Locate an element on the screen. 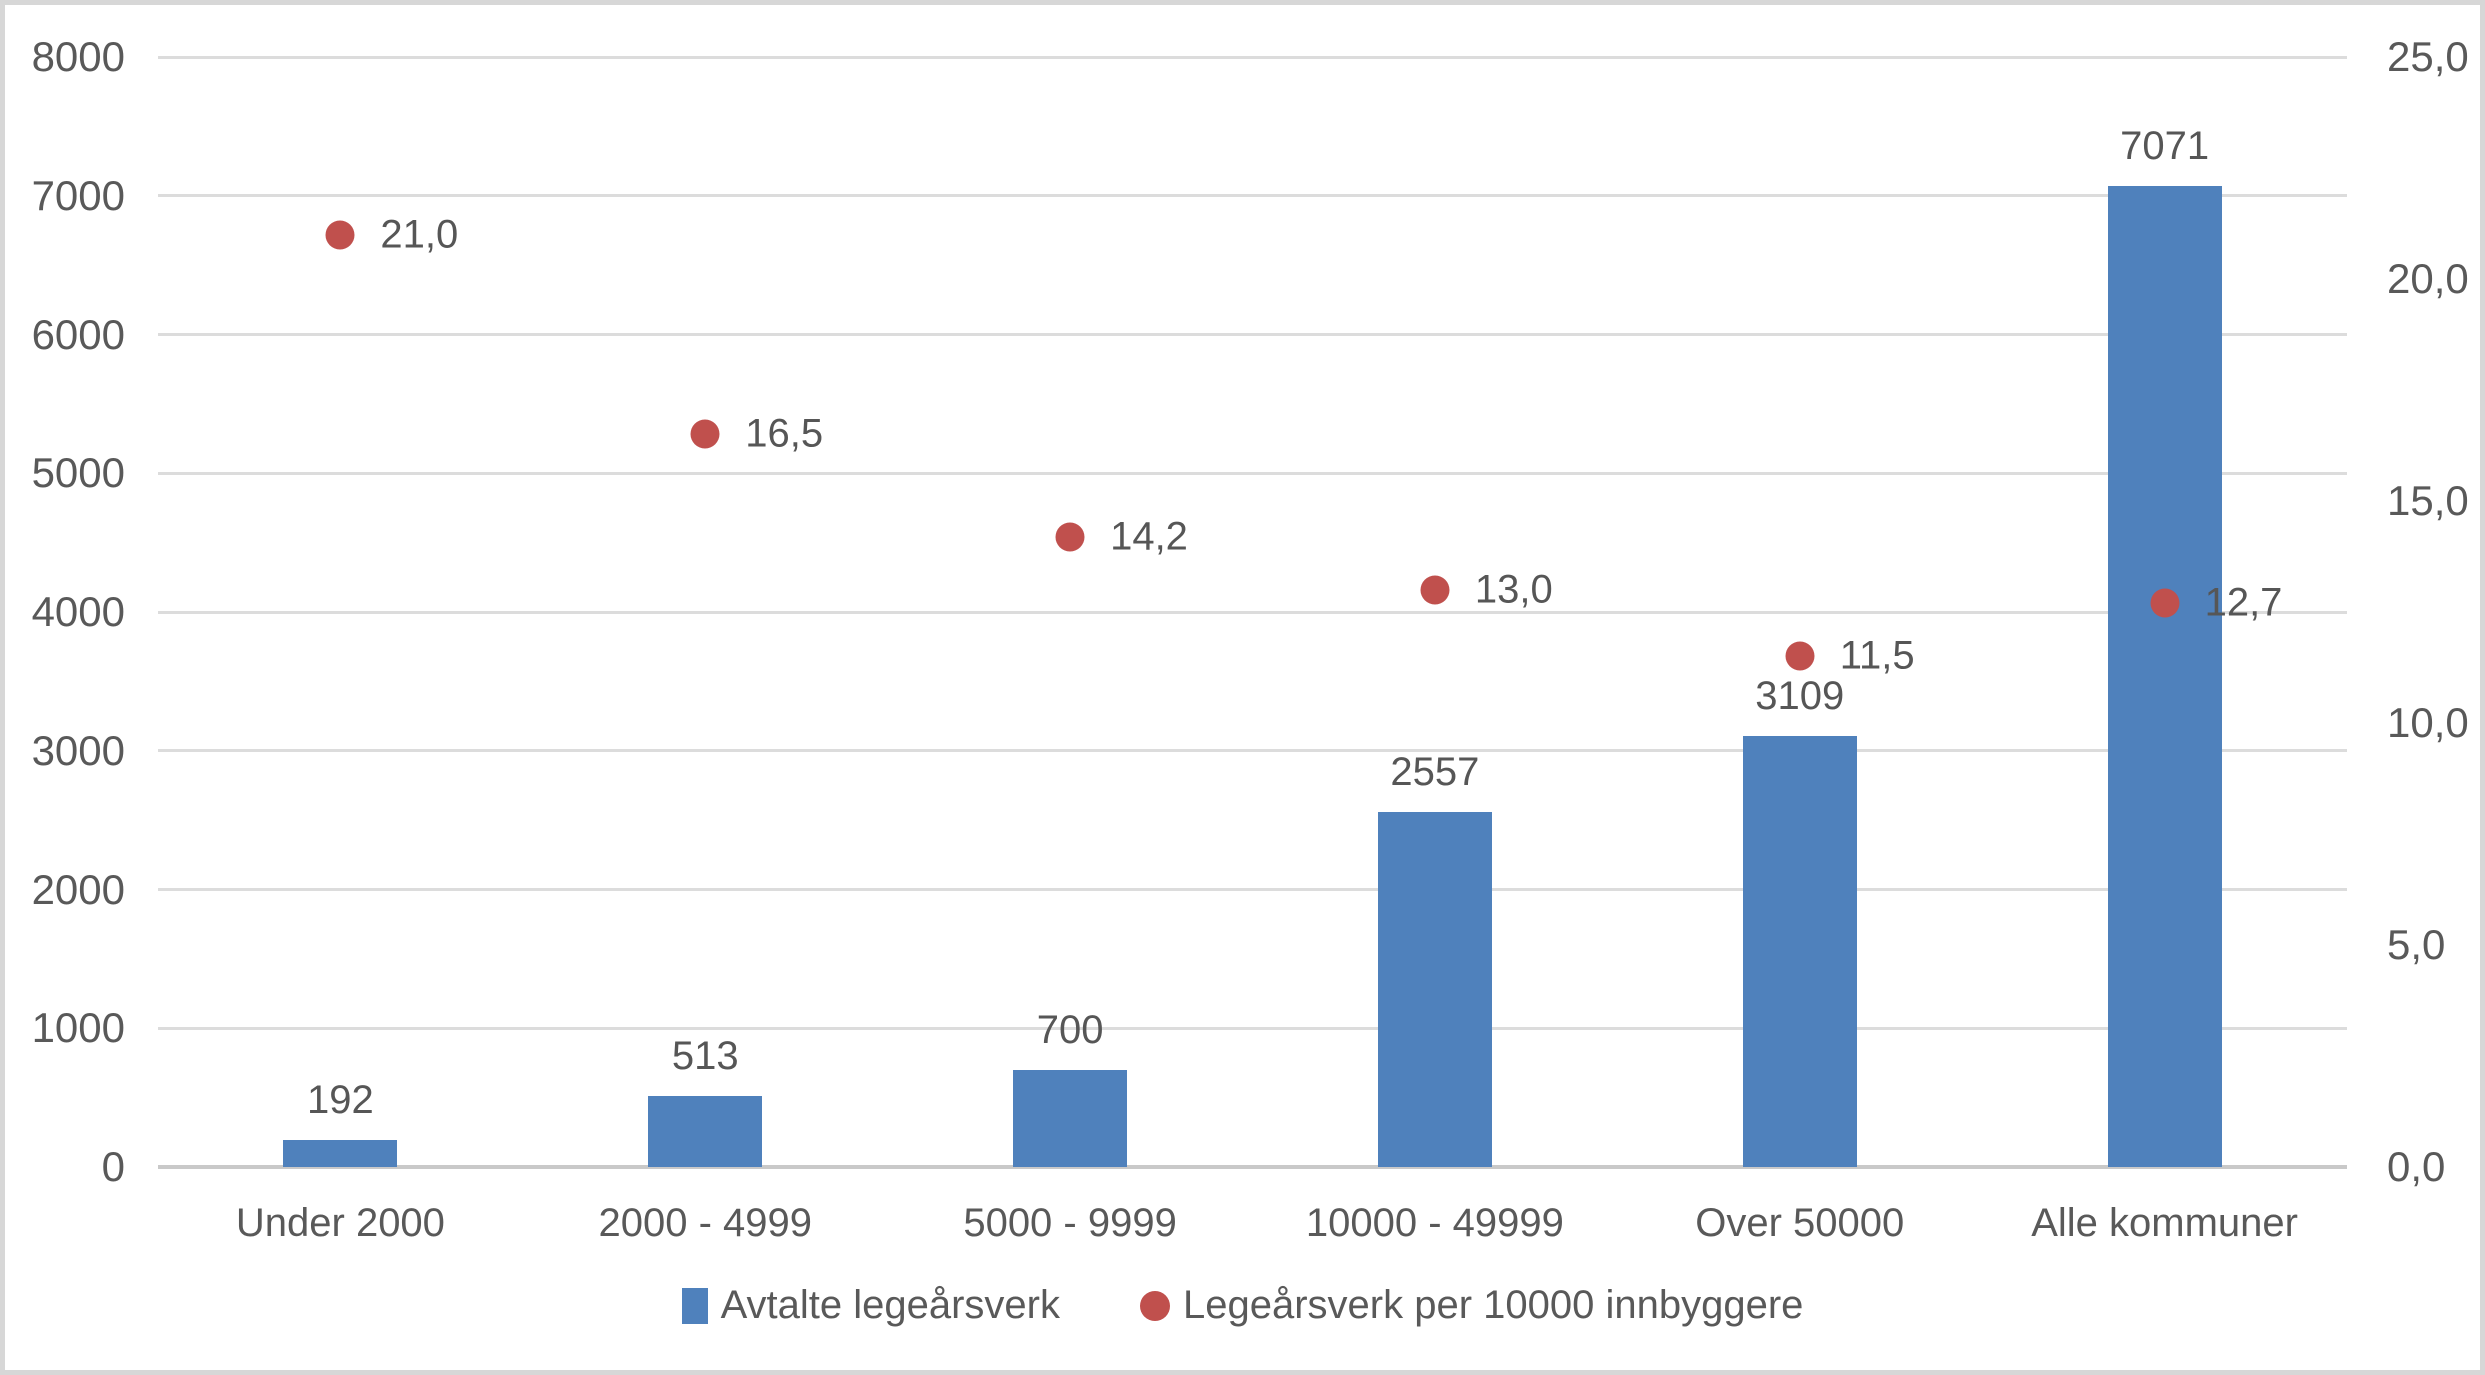 The image size is (2485, 1375). left-axis-tick: 3000 is located at coordinates (78, 750).